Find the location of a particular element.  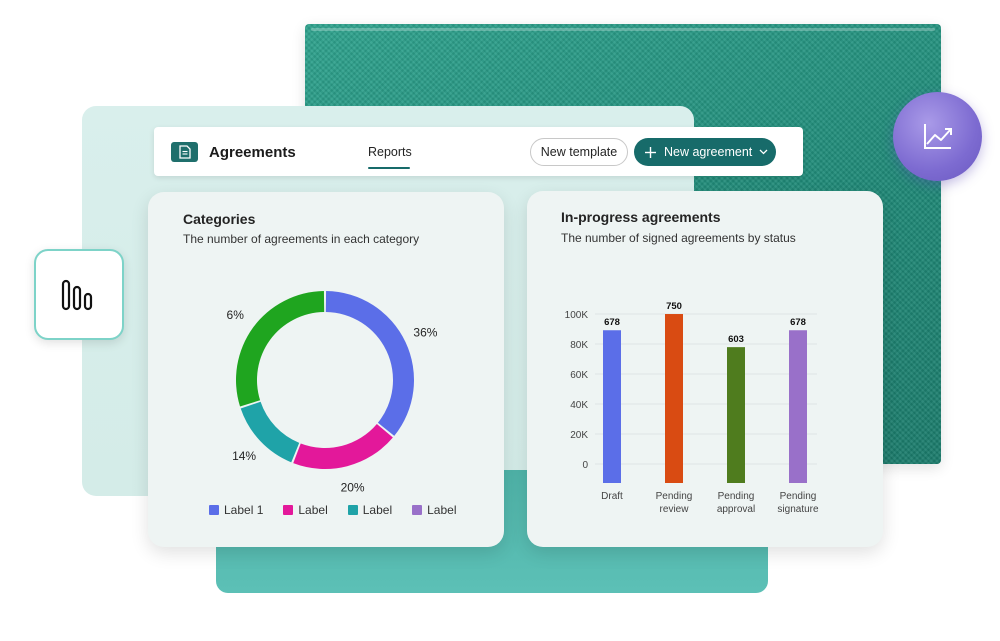

chevron-down-icon is located at coordinates (763, 152).